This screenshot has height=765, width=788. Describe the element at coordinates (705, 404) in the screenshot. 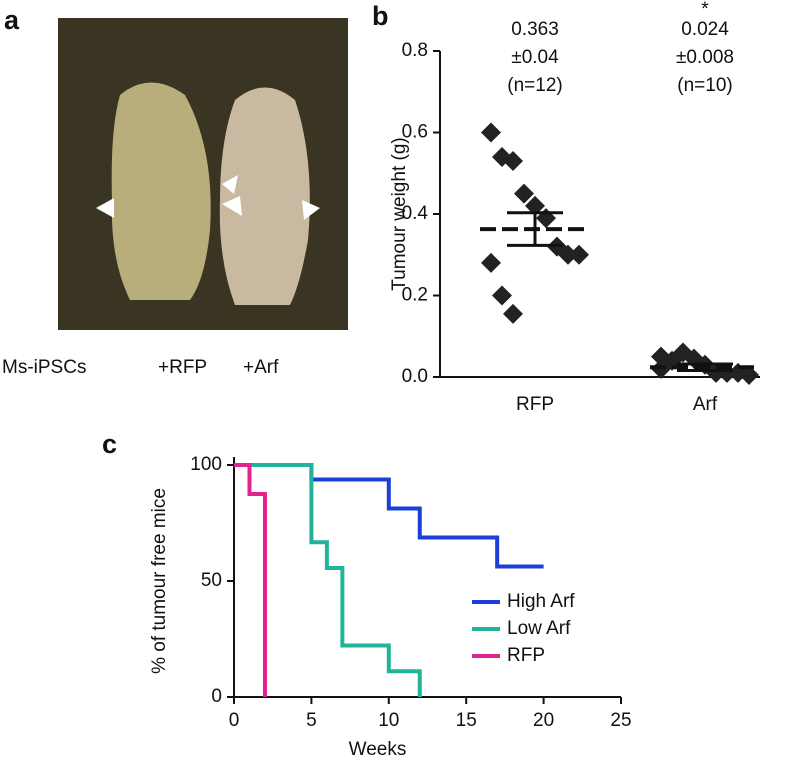

I see `x-tick-label: Arf` at that location.